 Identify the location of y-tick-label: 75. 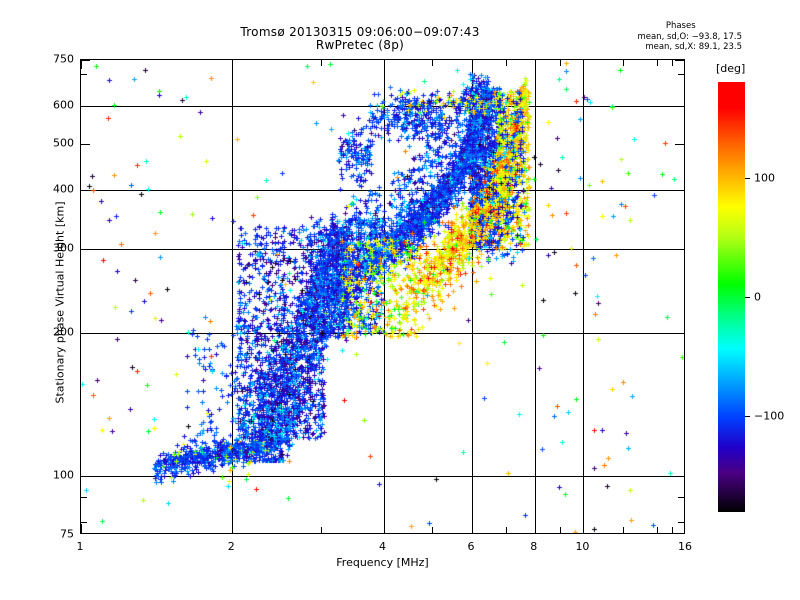
(67, 534).